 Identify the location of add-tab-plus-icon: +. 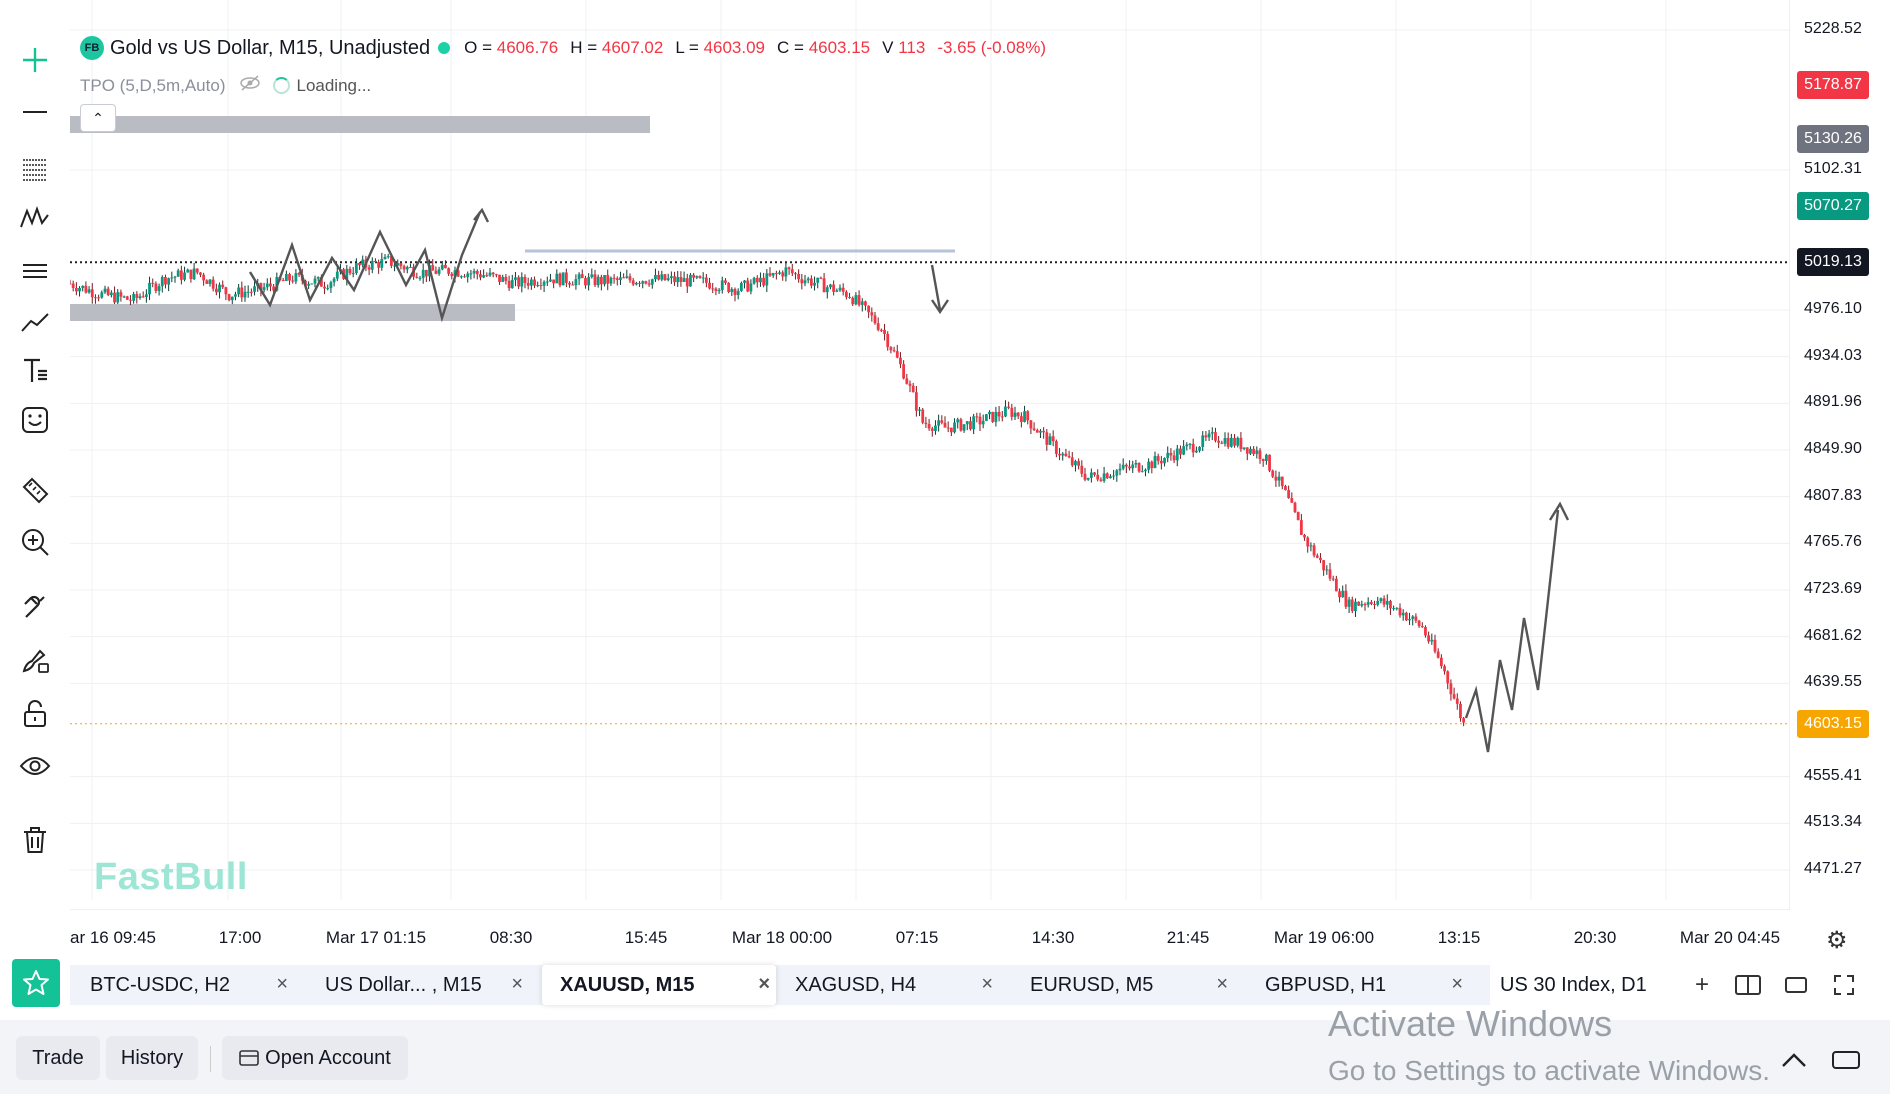
(1701, 984).